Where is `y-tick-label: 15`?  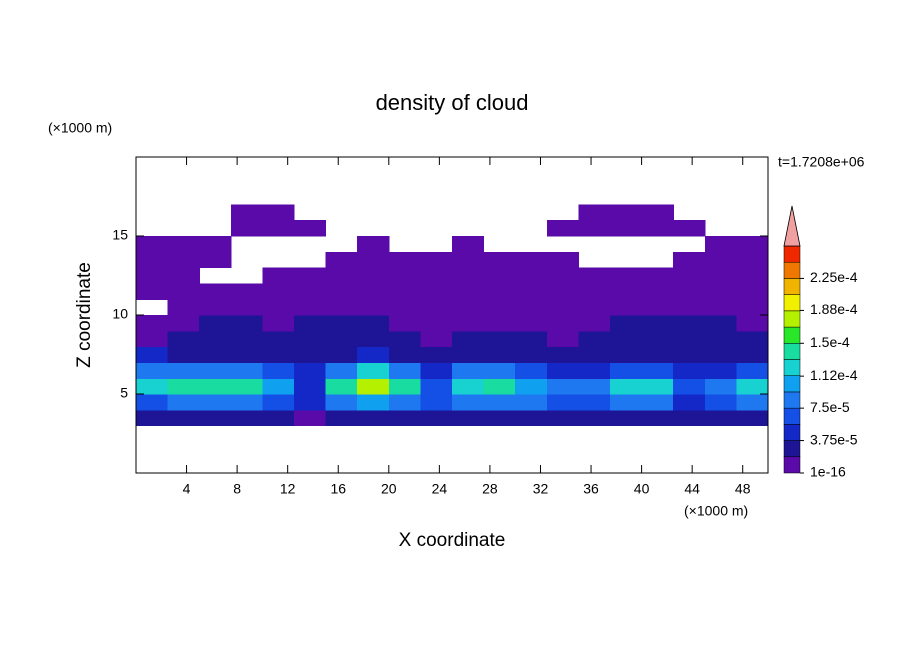 y-tick-label: 15 is located at coordinates (120, 235).